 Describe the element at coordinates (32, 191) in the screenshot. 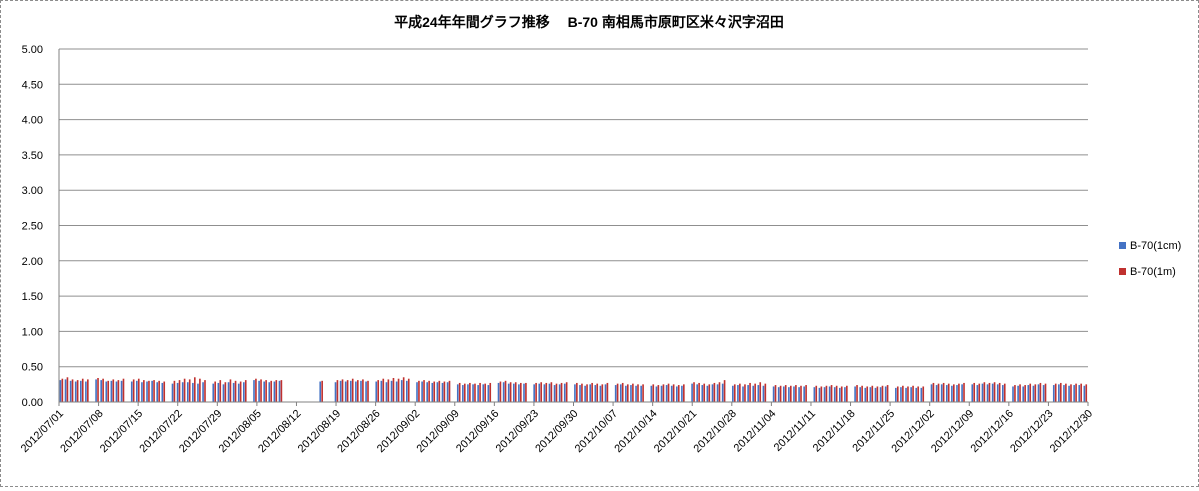

I see `y-tick-label: 3.00` at that location.